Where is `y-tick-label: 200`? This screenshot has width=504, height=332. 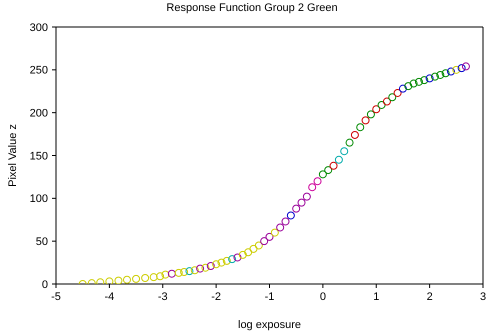
y-tick-label: 200 is located at coordinates (39, 114).